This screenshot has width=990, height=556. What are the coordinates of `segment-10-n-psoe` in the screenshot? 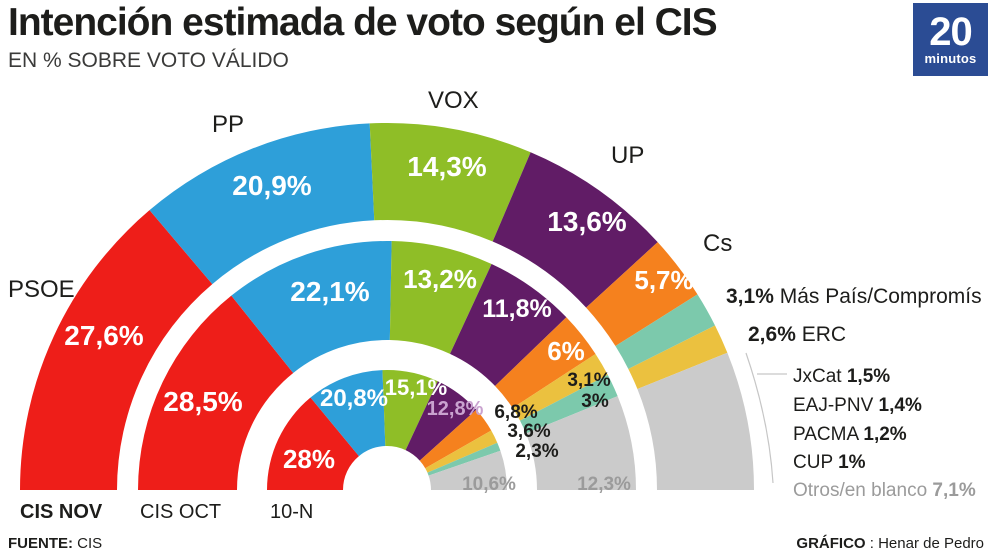 It's located at (313, 443).